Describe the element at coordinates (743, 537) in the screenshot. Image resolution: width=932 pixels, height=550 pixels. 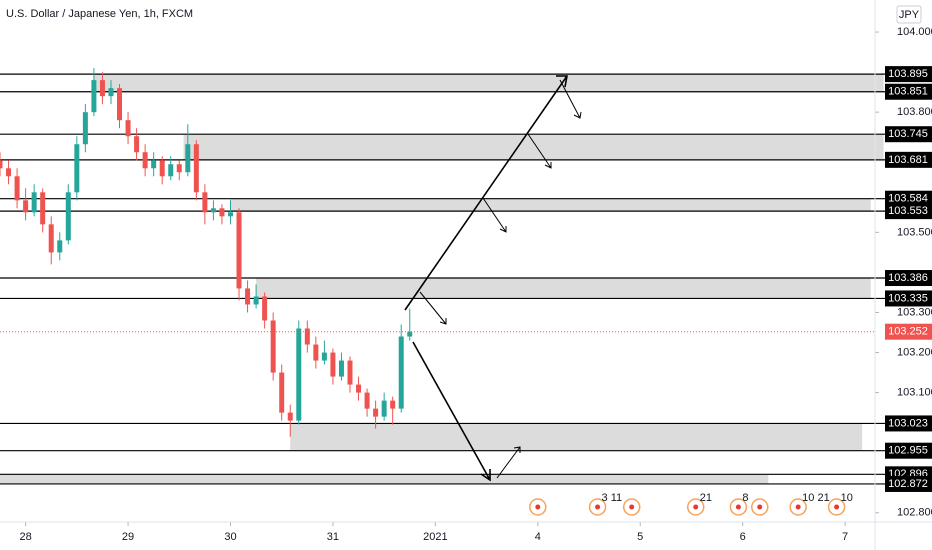
I see `x-tick-label: 6` at that location.